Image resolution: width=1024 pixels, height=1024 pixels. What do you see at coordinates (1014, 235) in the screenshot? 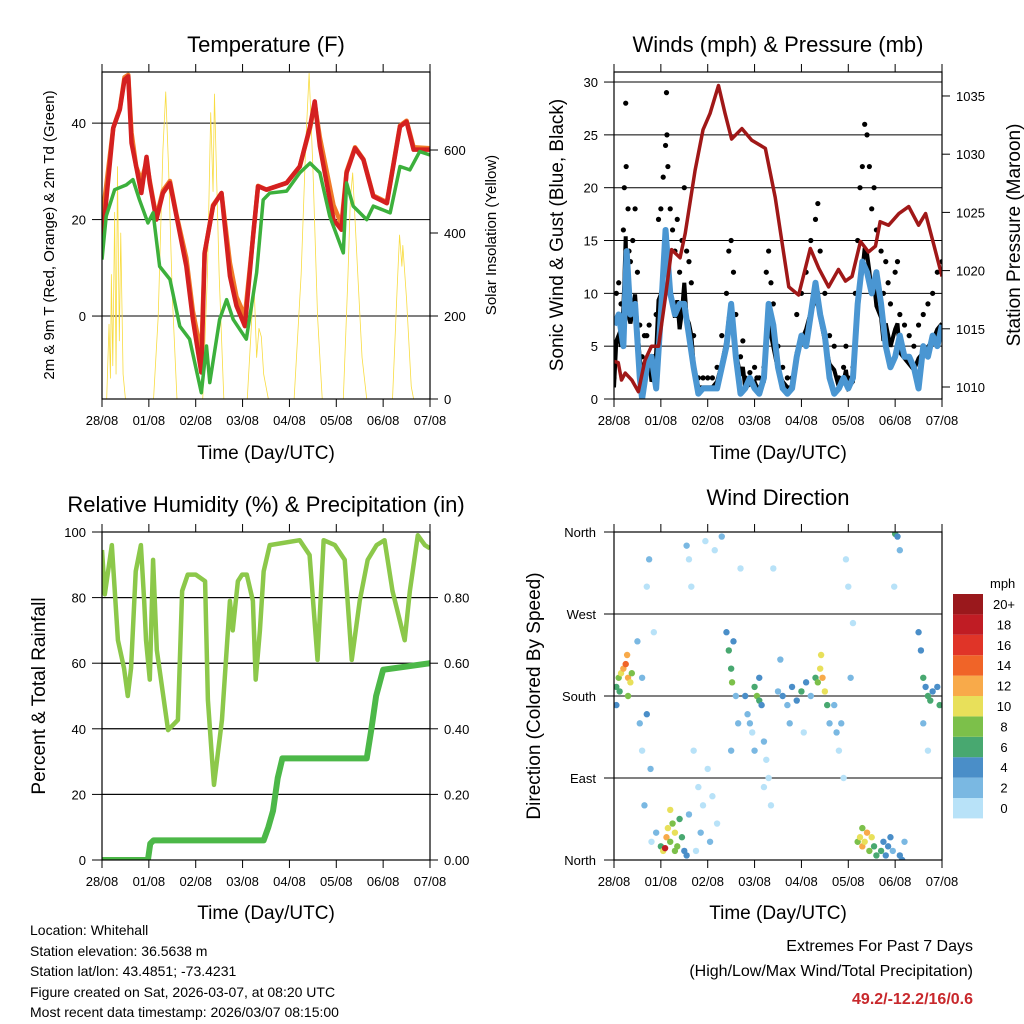
I see `winds-y2label: Station Pressure (Maroon)` at bounding box center [1014, 235].